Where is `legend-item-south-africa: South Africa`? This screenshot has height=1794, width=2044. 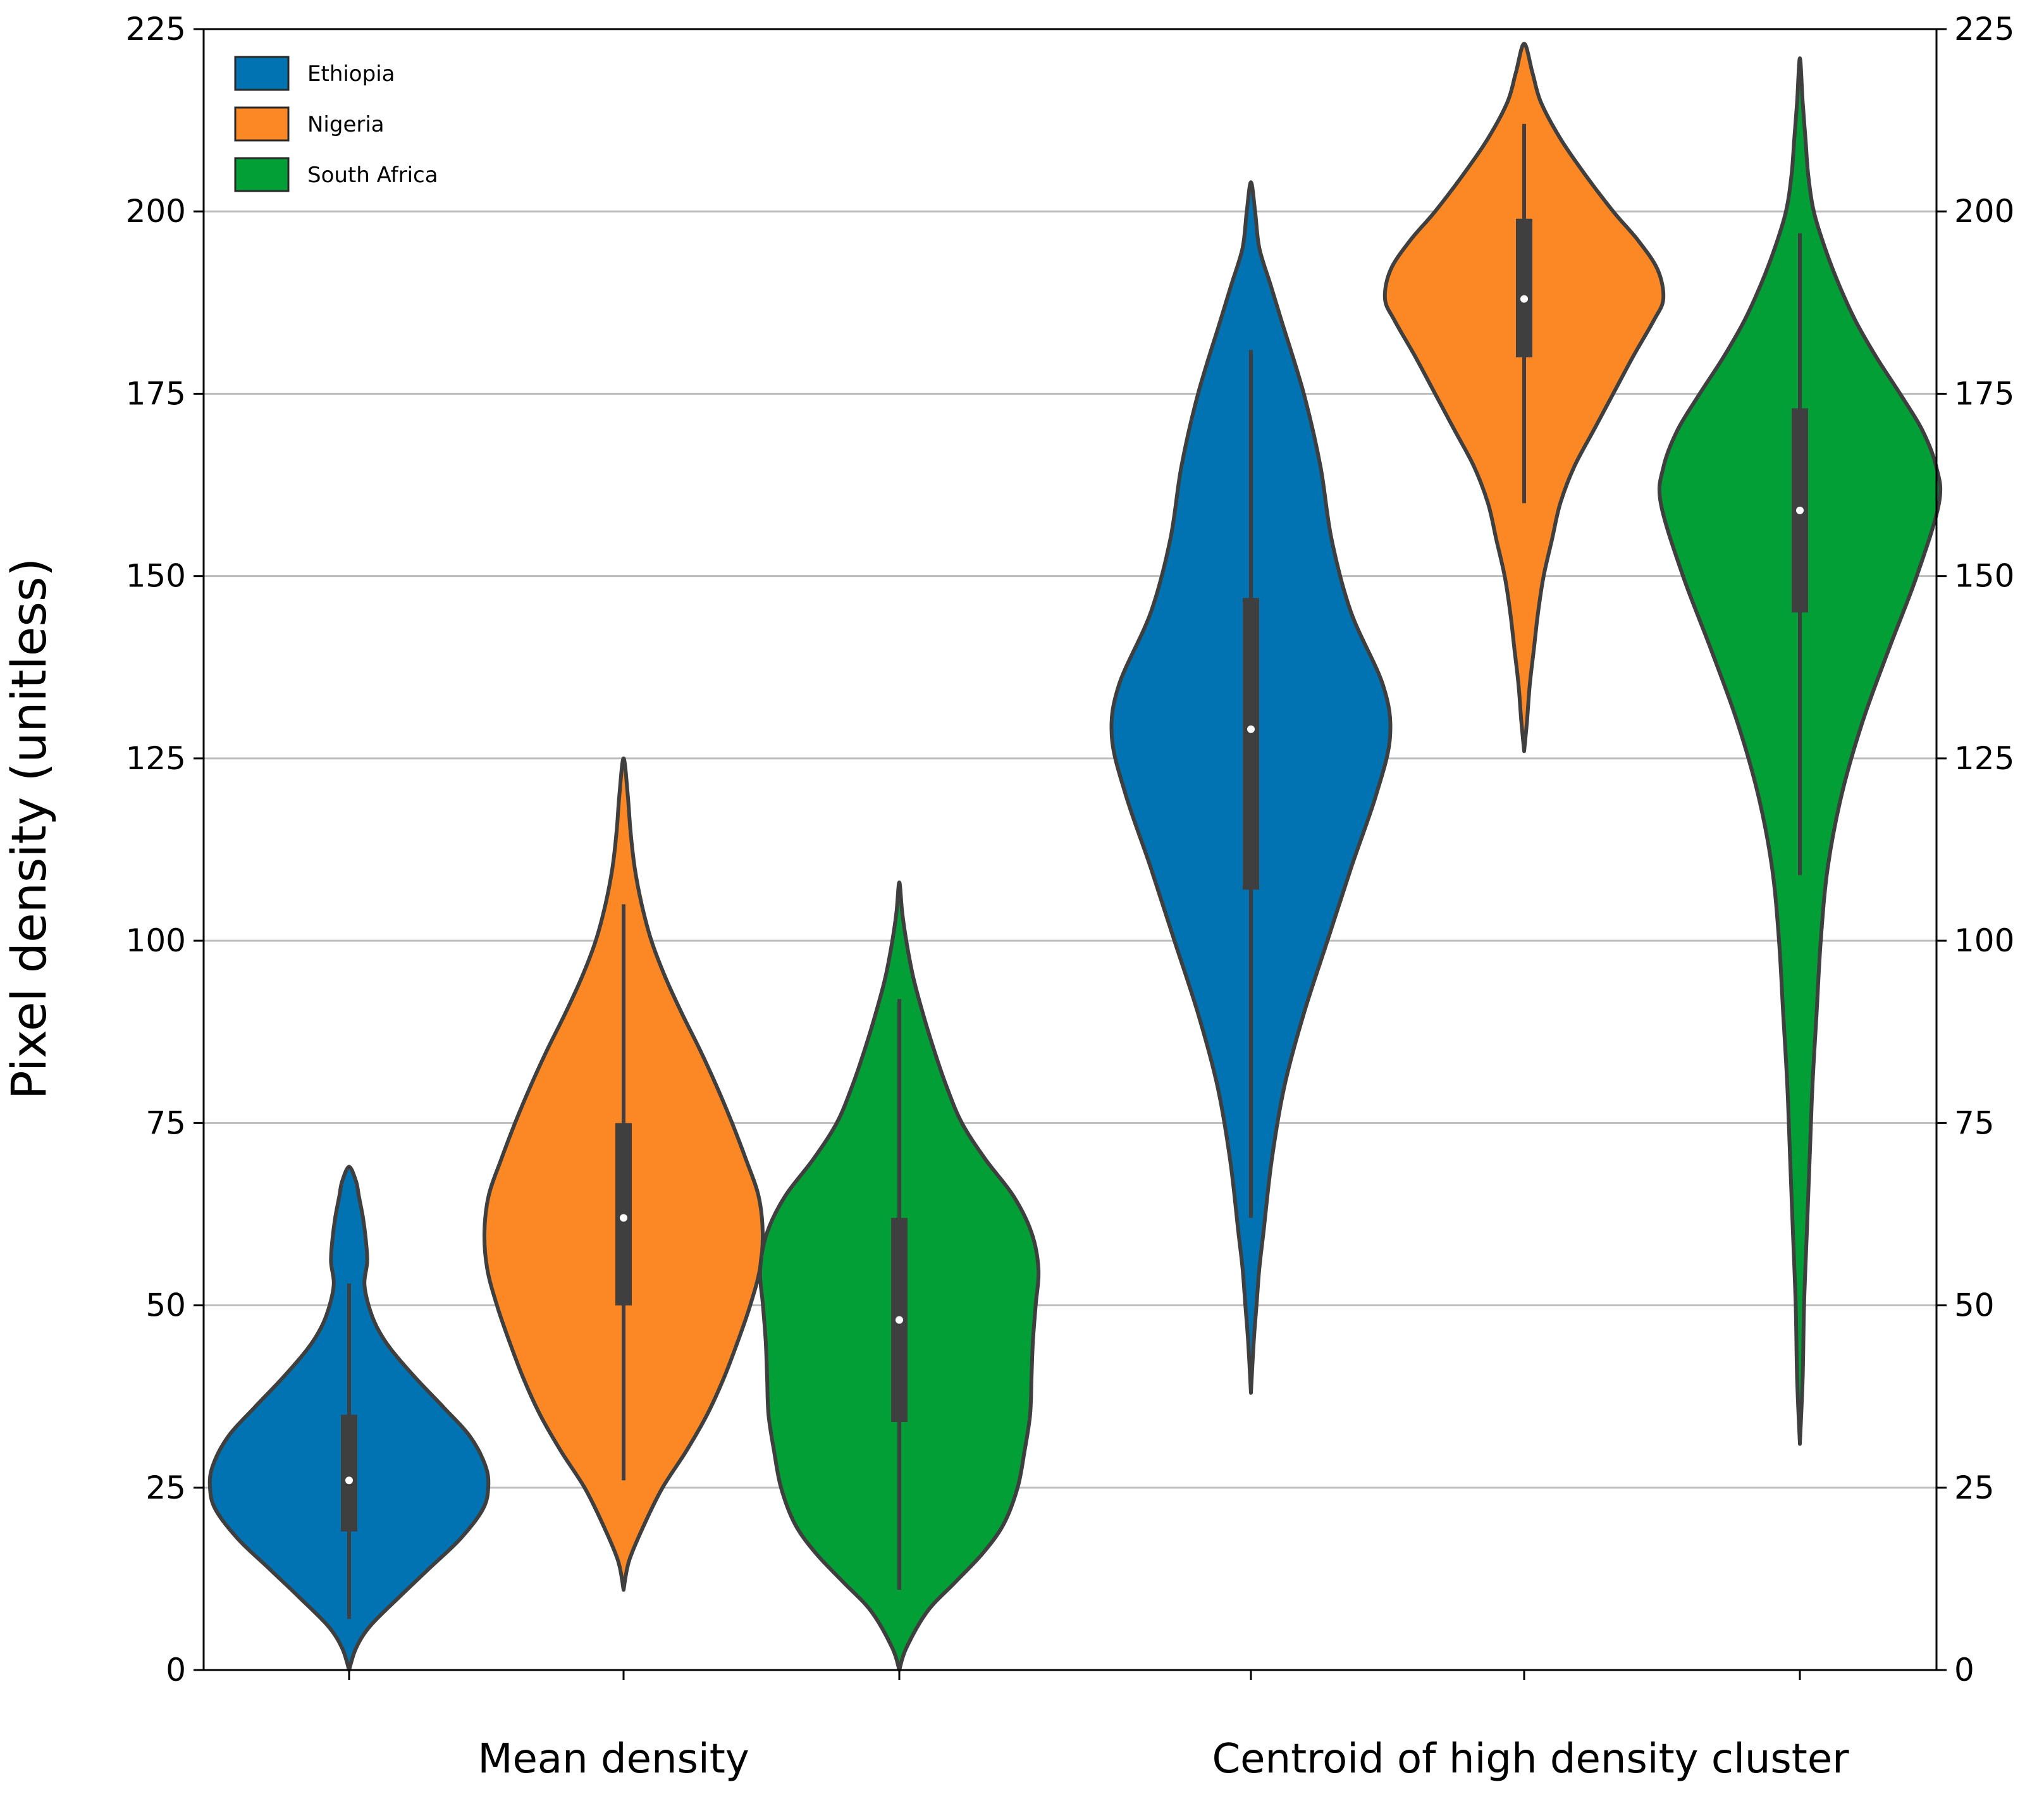
legend-item-south-africa: South Africa is located at coordinates (336, 175).